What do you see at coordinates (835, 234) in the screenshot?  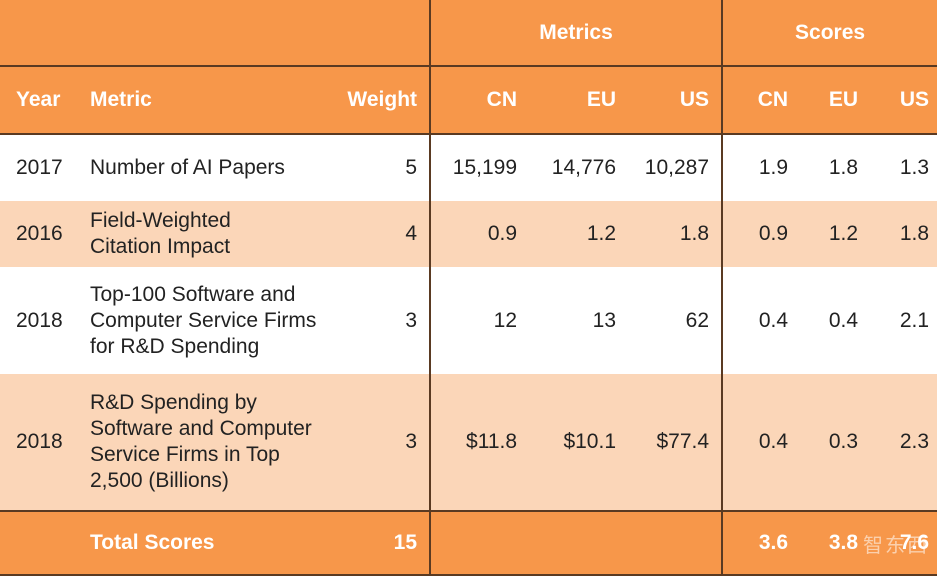 I see `cell-scores-eu: 1.2` at bounding box center [835, 234].